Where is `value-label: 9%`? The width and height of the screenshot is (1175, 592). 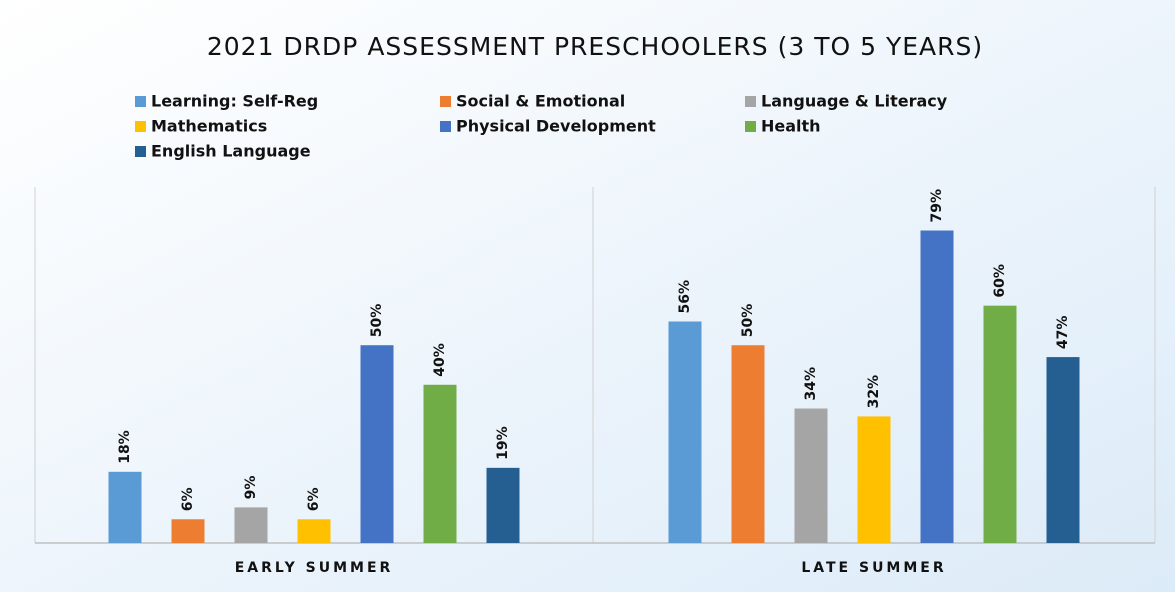 value-label: 9% is located at coordinates (251, 488).